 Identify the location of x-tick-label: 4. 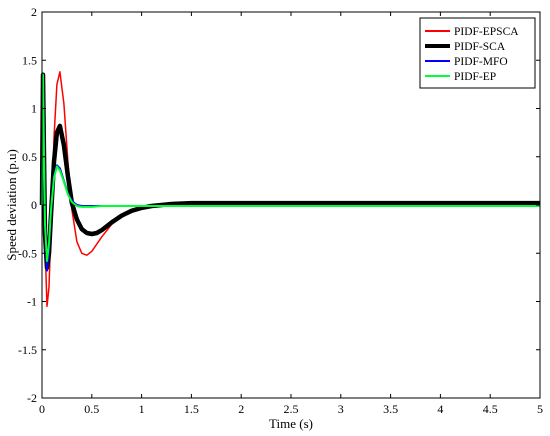
(440, 409).